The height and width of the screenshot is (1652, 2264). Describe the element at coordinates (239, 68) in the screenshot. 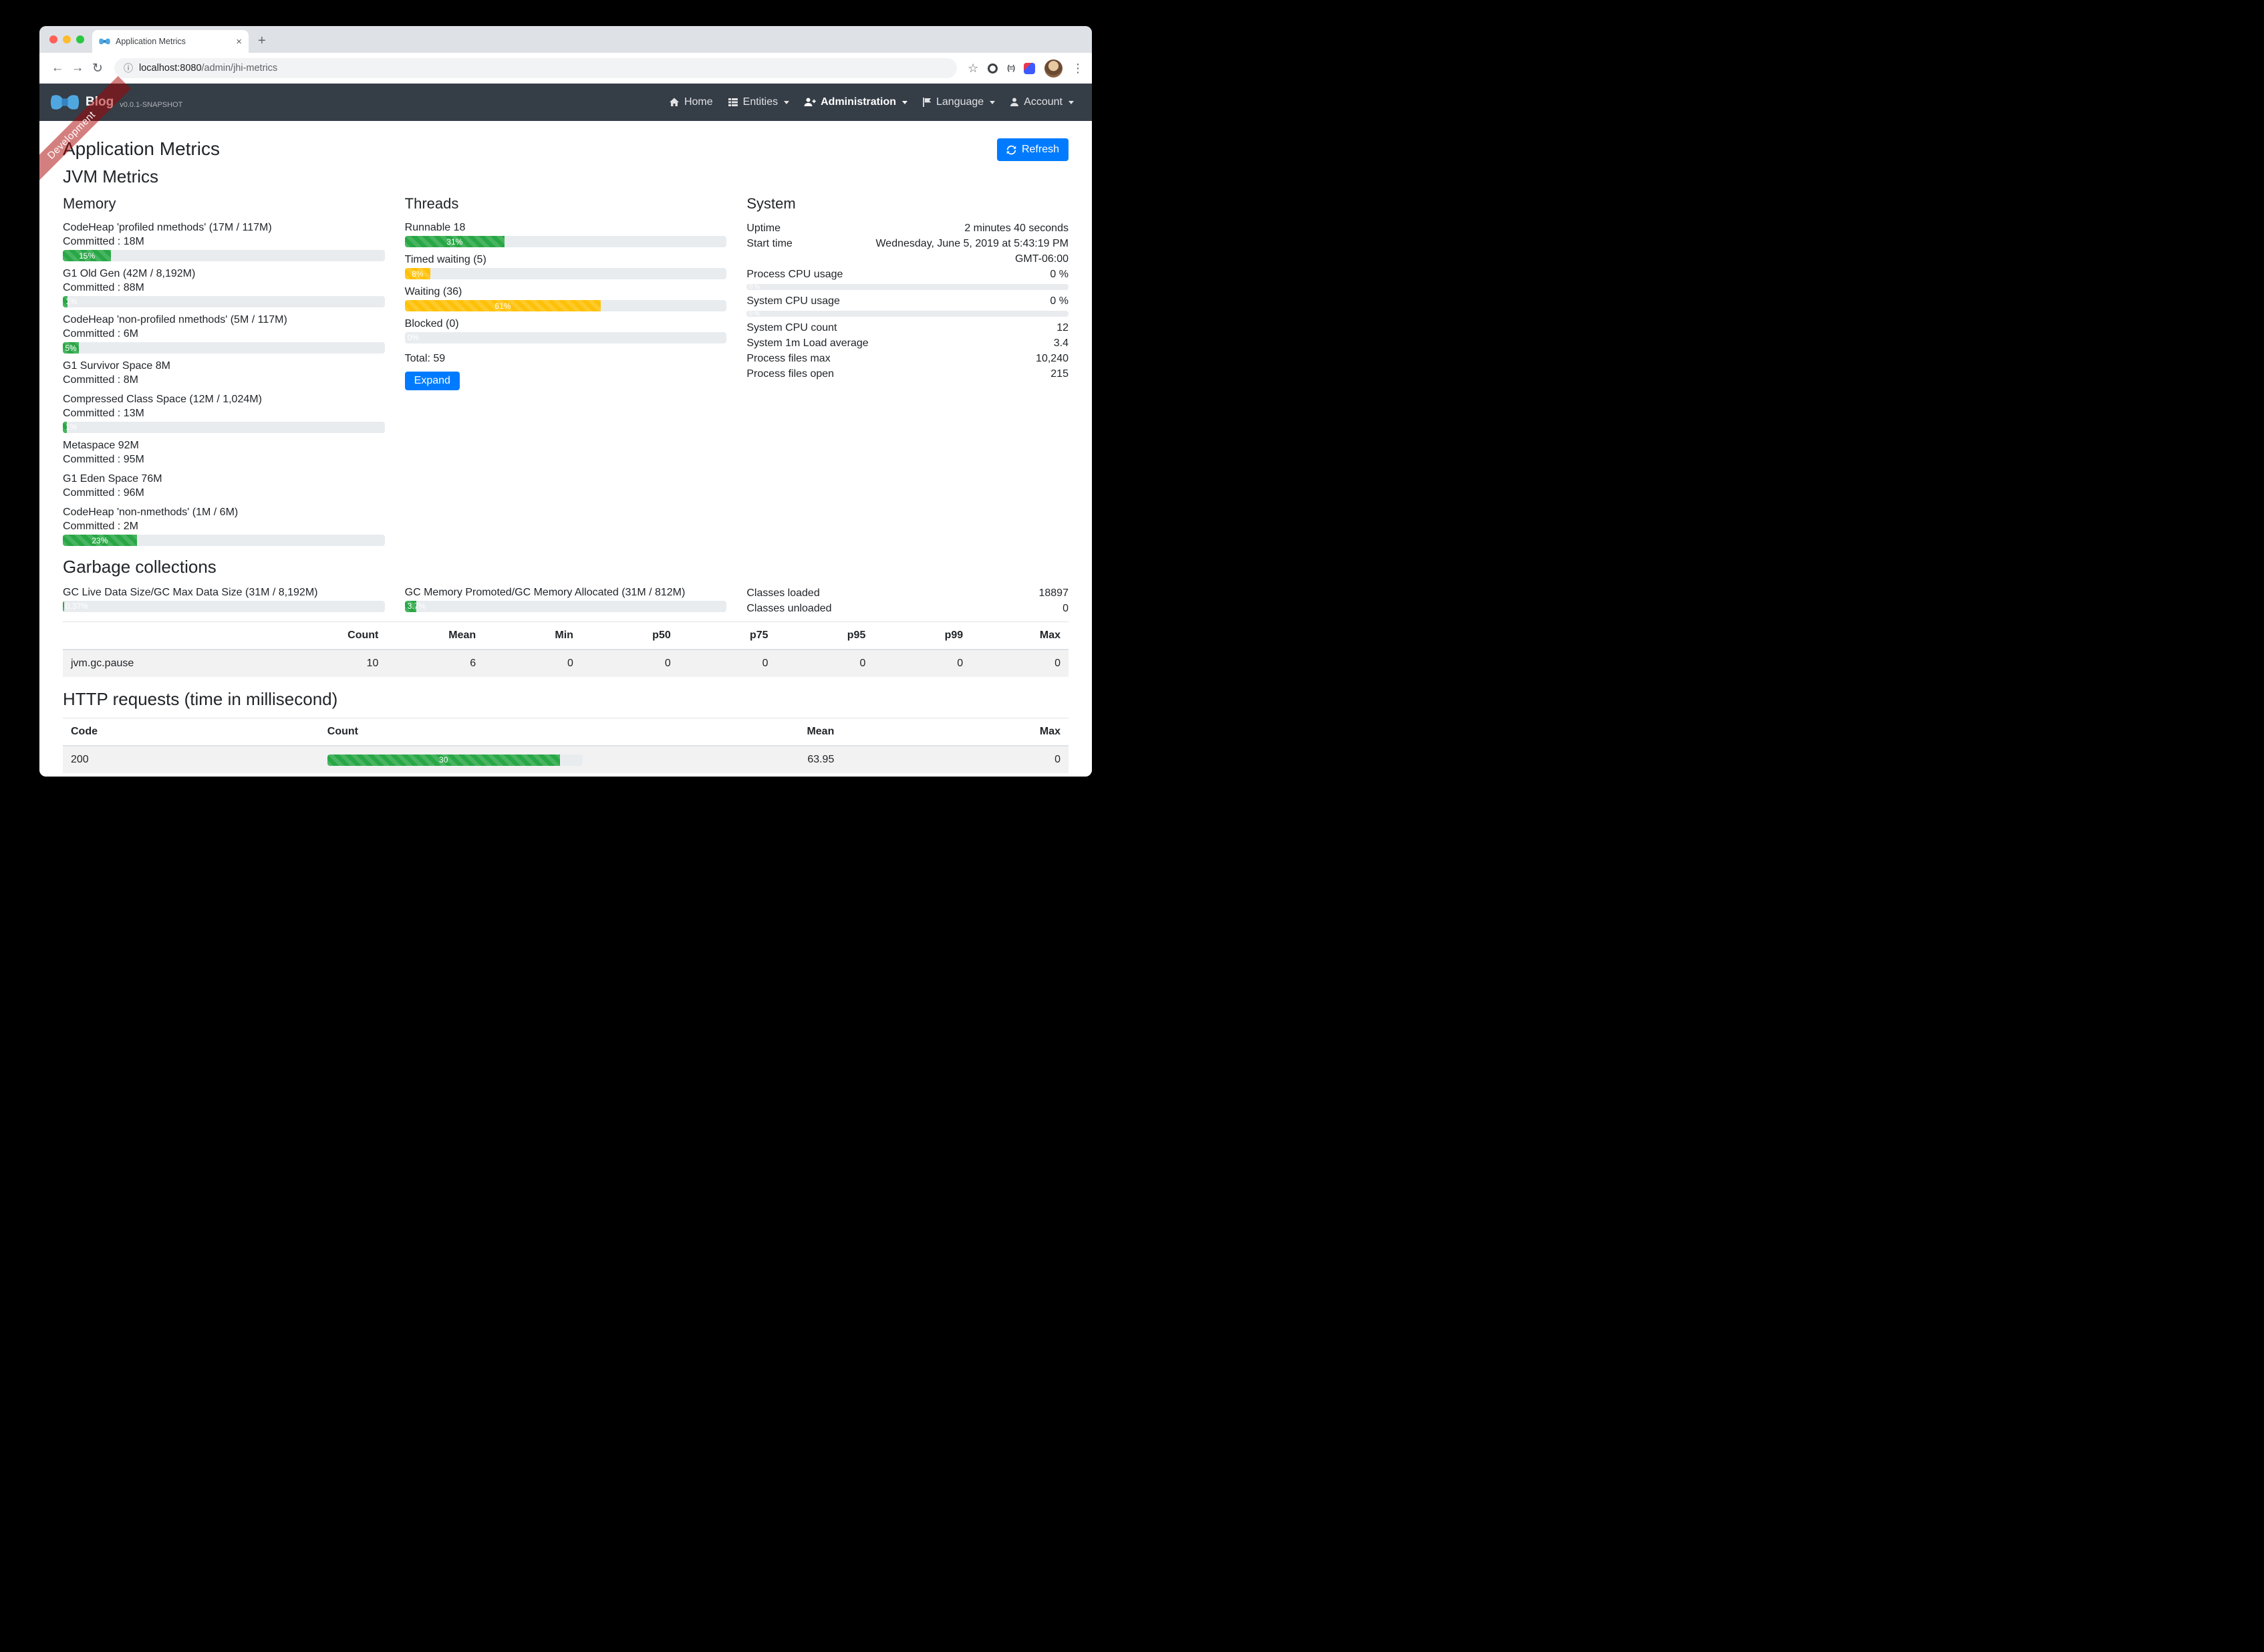

I see `url-path: /admin/jhi-metrics` at that location.